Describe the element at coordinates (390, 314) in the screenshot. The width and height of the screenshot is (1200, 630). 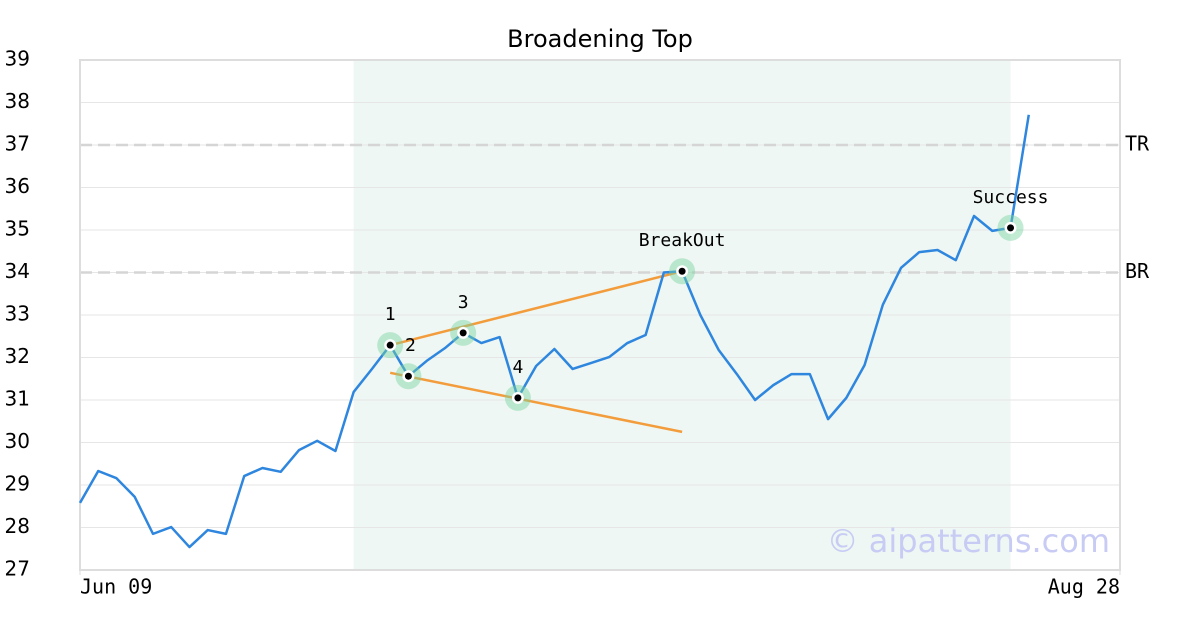
I see `marker-label: 1` at that location.